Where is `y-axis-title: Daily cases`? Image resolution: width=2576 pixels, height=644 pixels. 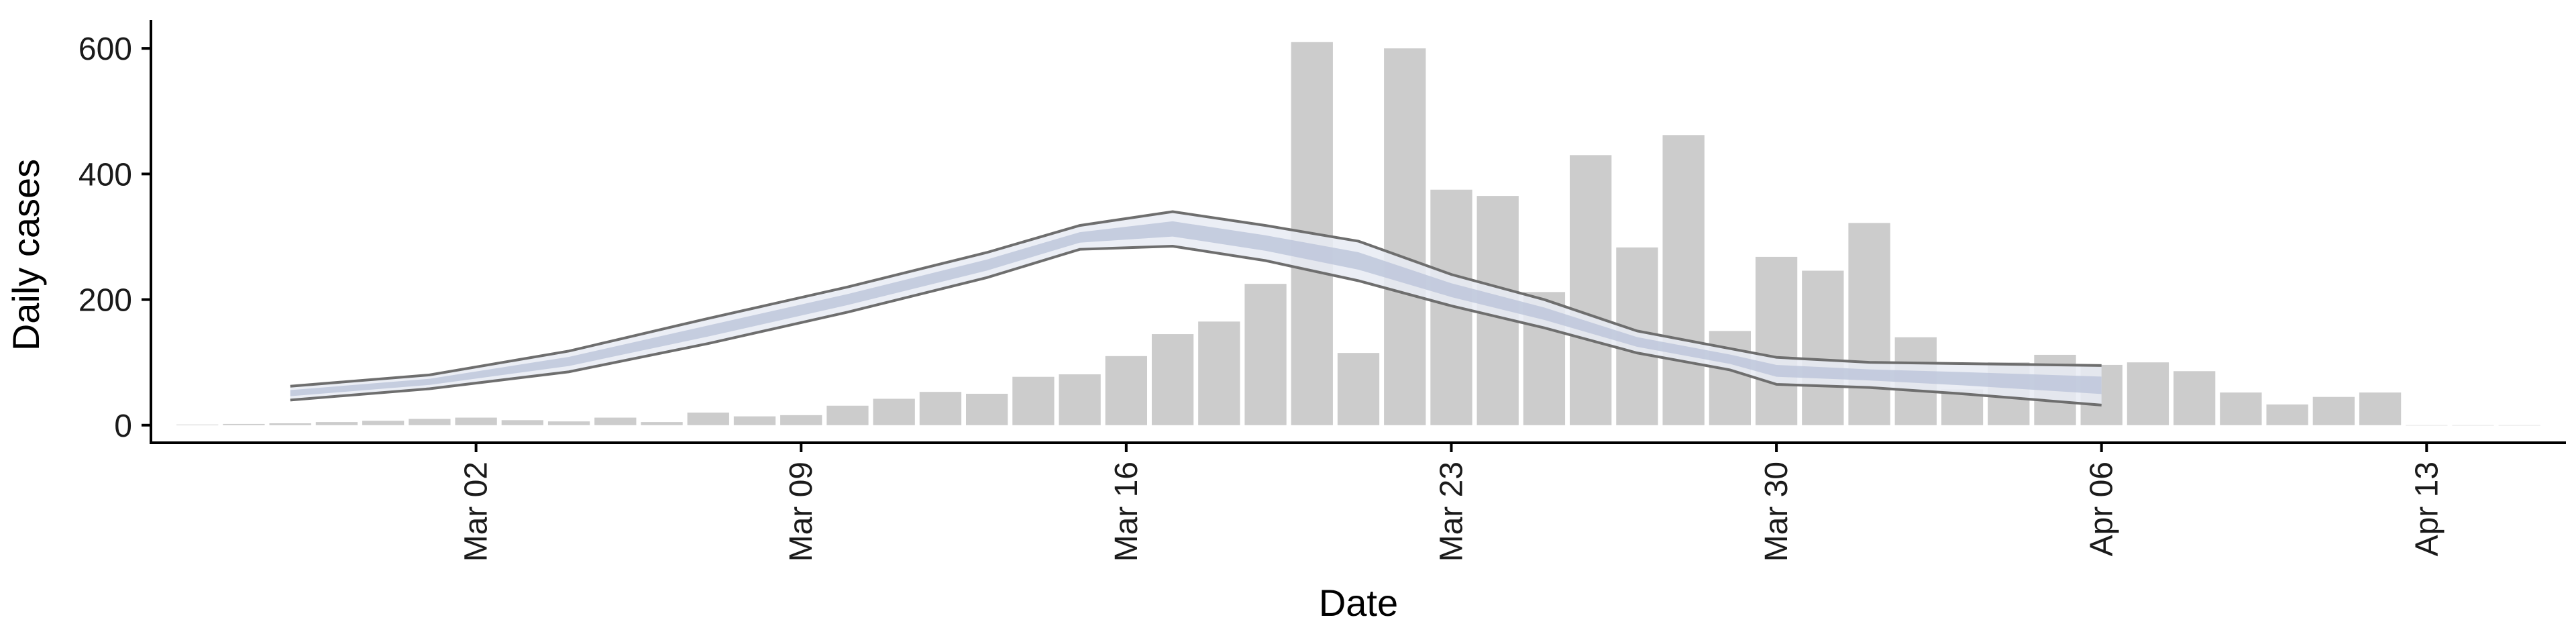 y-axis-title: Daily cases is located at coordinates (26, 255).